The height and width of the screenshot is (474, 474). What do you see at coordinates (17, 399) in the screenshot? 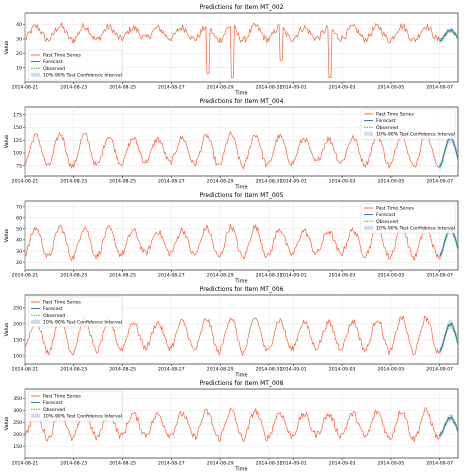
I see `y-tick-label: 350` at bounding box center [17, 399].